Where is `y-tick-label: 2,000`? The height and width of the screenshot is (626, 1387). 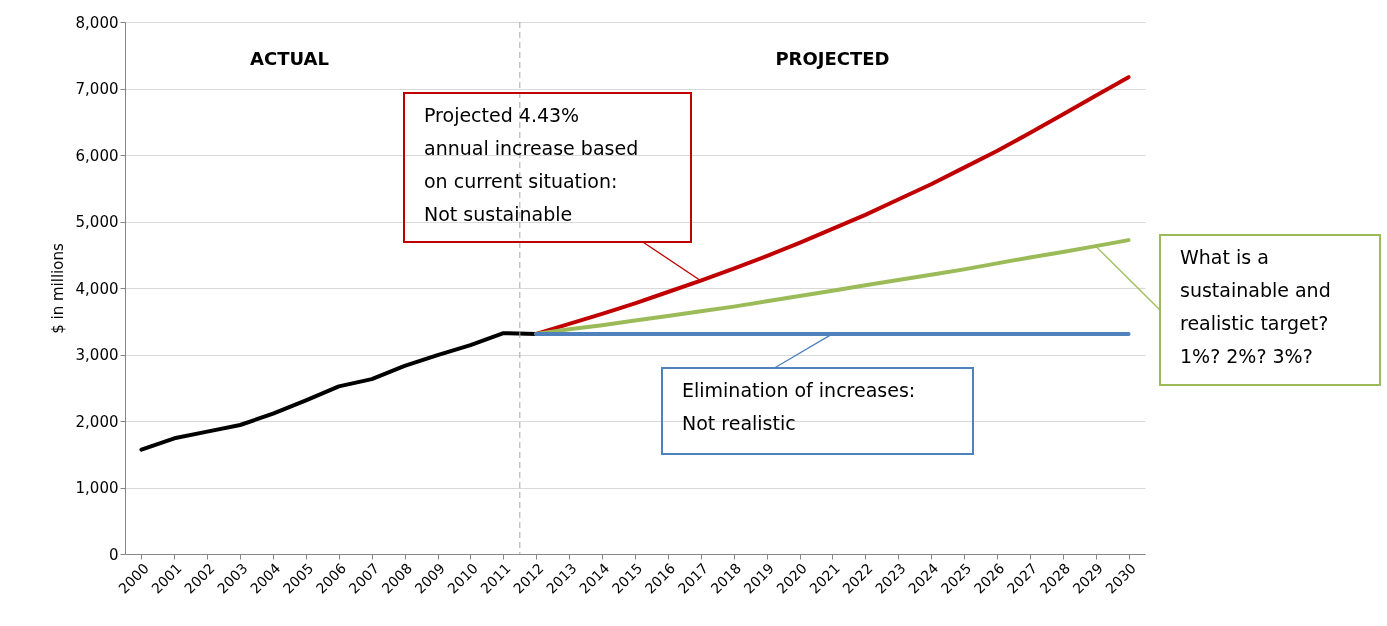 y-tick-label: 2,000 is located at coordinates (97, 421).